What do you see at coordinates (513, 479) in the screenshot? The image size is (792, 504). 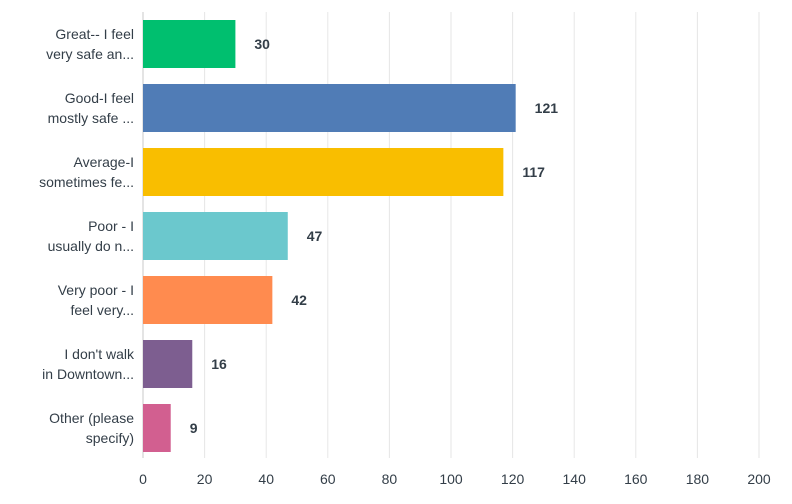 I see `x-tick-label: 120` at bounding box center [513, 479].